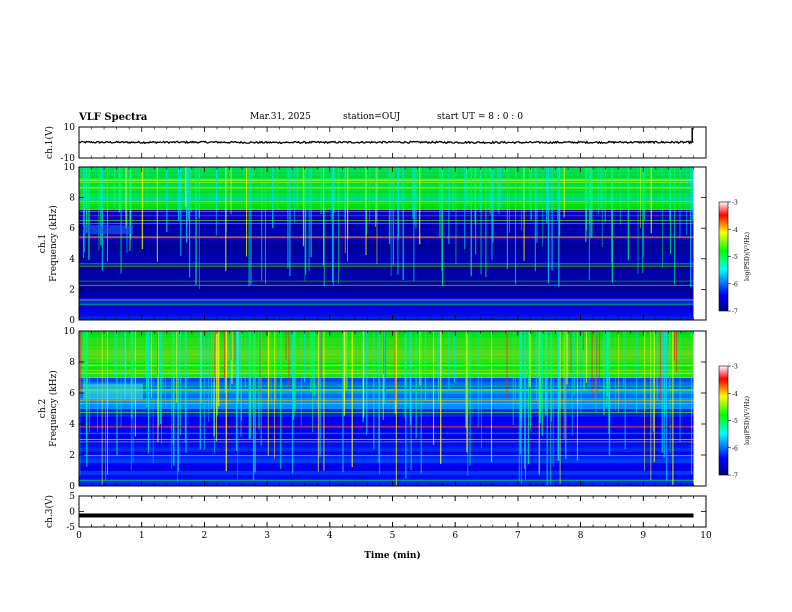 The width and height of the screenshot is (792, 612). Describe the element at coordinates (723, 256) in the screenshot. I see `ch1-spectrogram-colorbar` at that location.